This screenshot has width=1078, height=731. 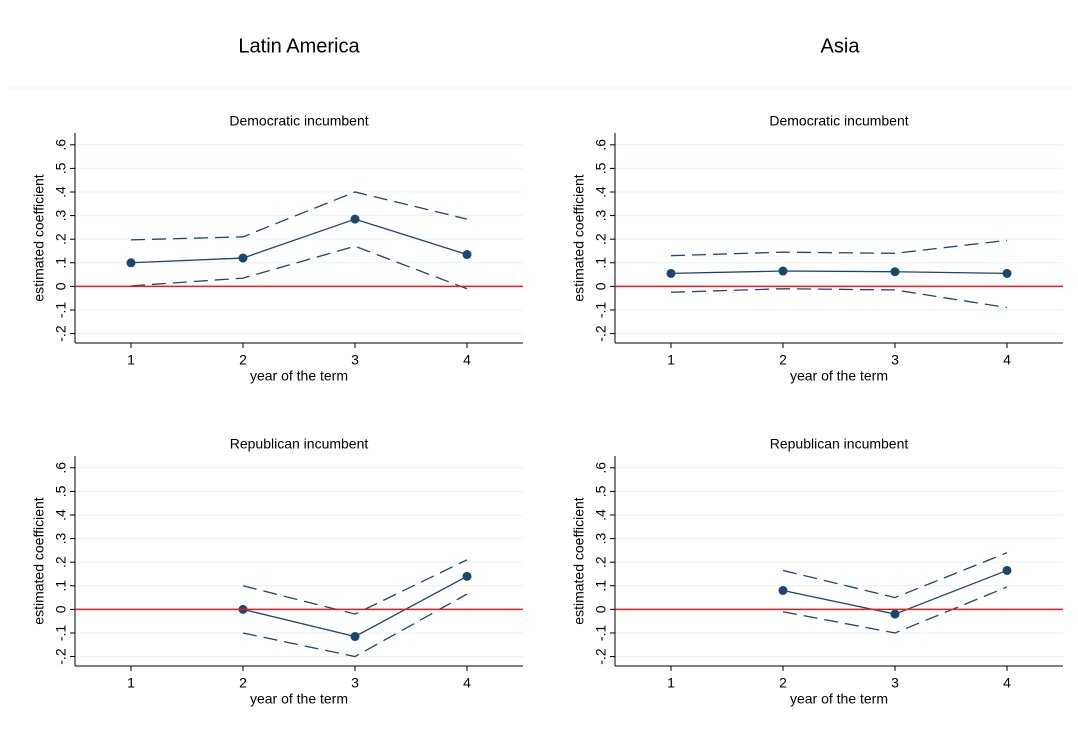 I want to click on column-title: Asia, so click(x=841, y=46).